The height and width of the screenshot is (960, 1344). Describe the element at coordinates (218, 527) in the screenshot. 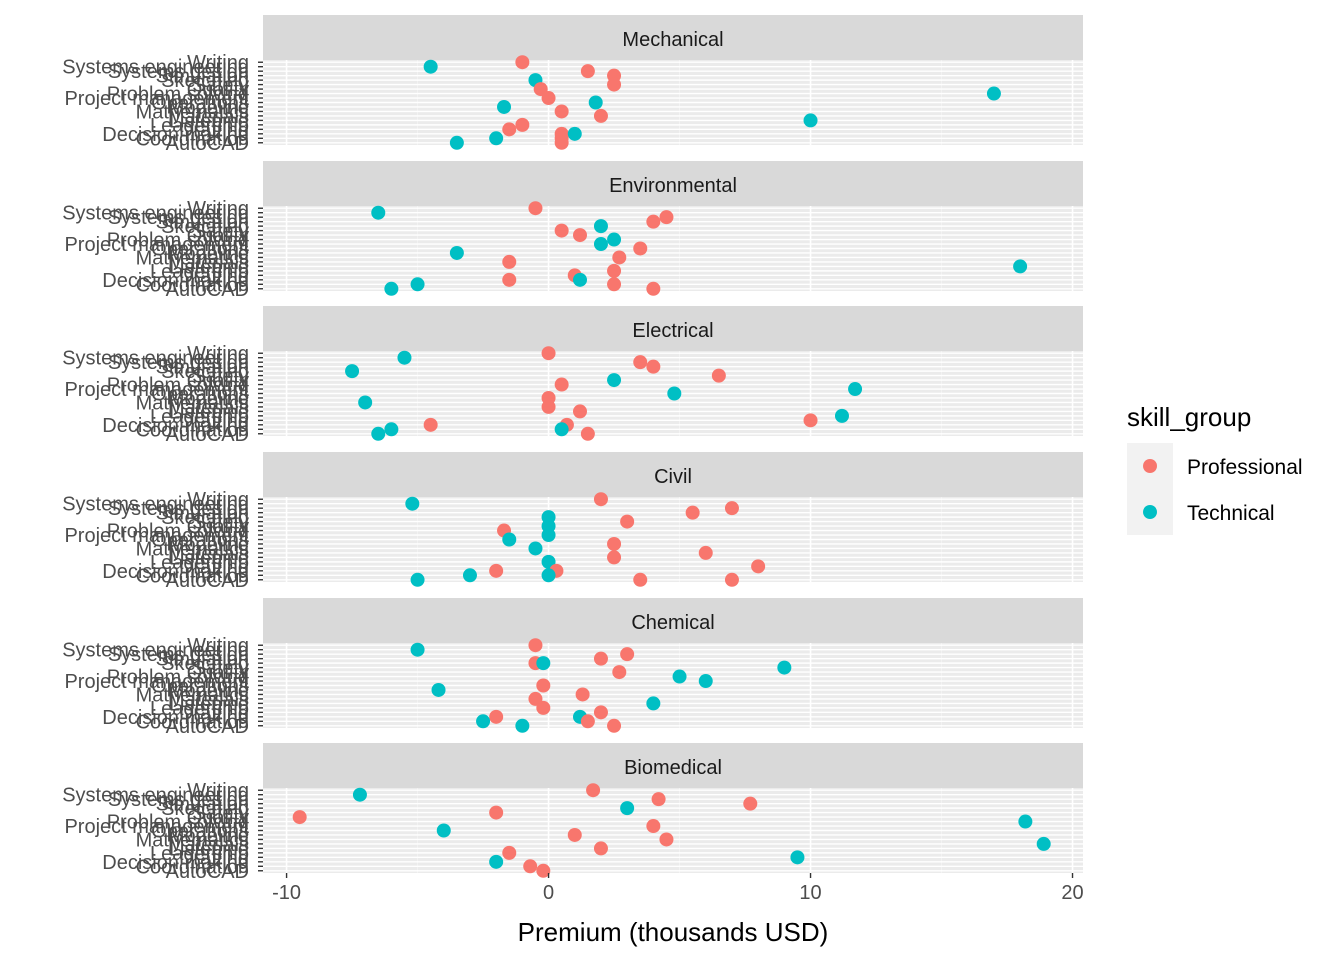

I see `y-tick-label: Quality` at that location.